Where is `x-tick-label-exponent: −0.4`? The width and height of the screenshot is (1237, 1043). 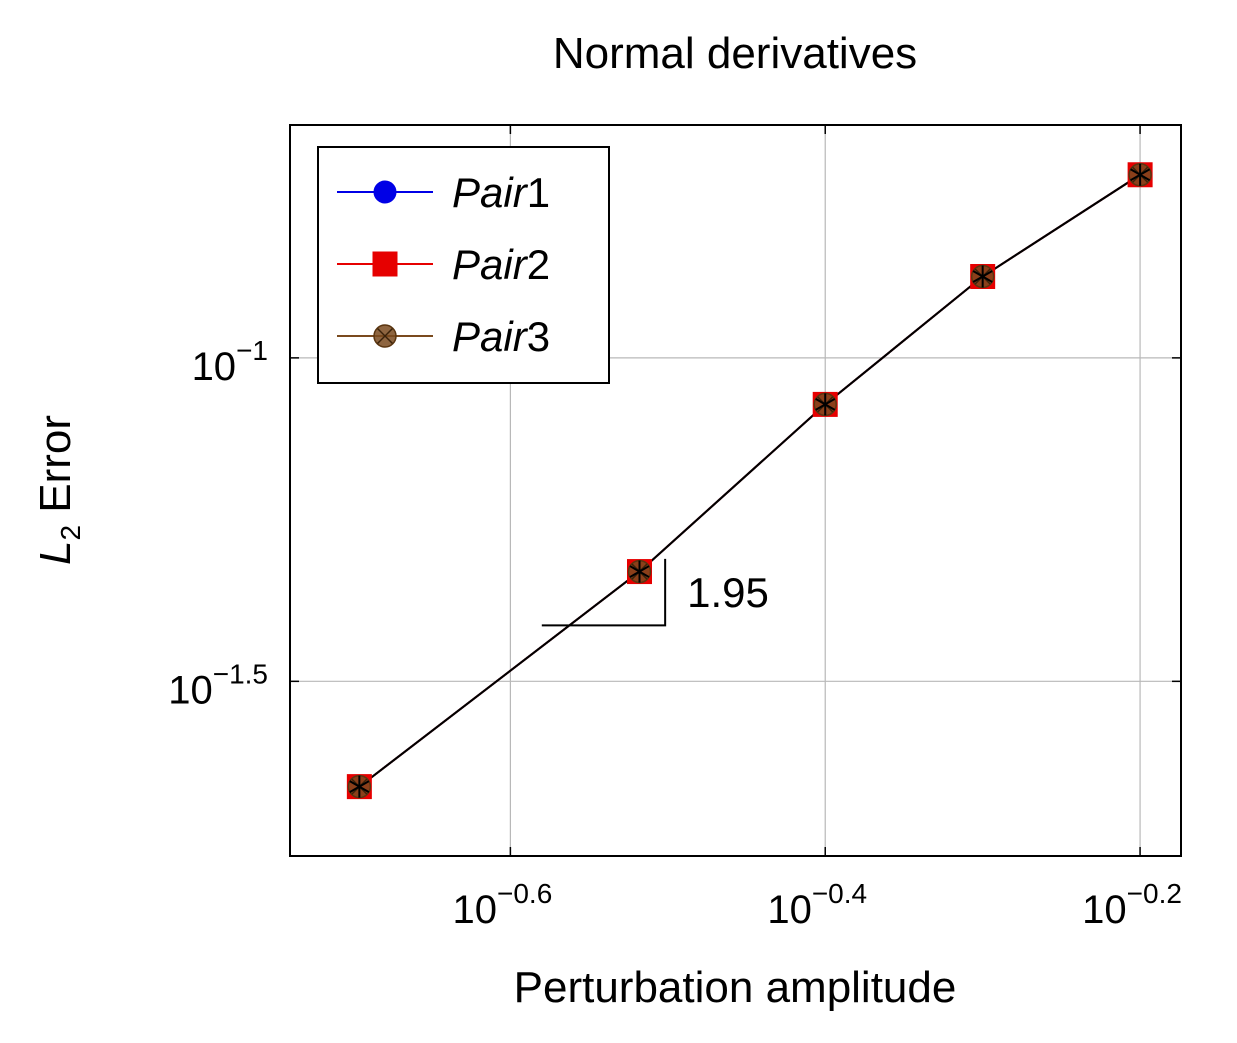 x-tick-label-exponent: −0.4 is located at coordinates (839, 893).